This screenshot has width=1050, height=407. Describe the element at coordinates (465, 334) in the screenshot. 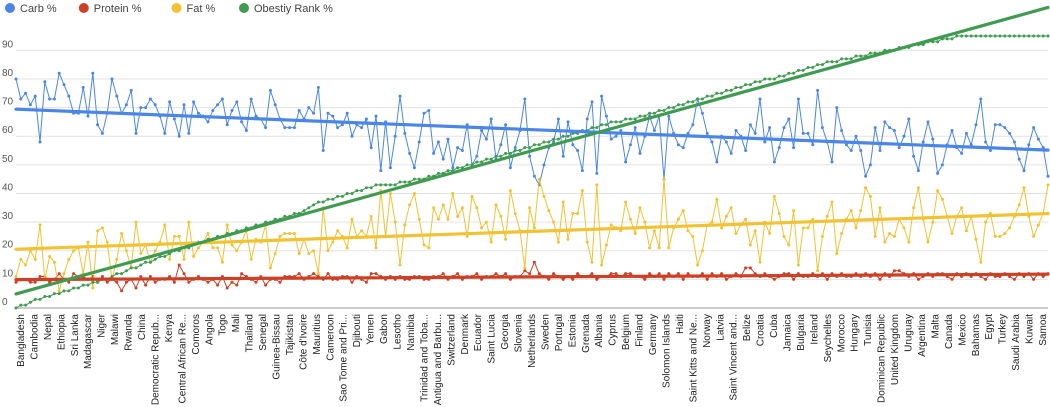

I see `x-tick-label-33: Denmark` at that location.